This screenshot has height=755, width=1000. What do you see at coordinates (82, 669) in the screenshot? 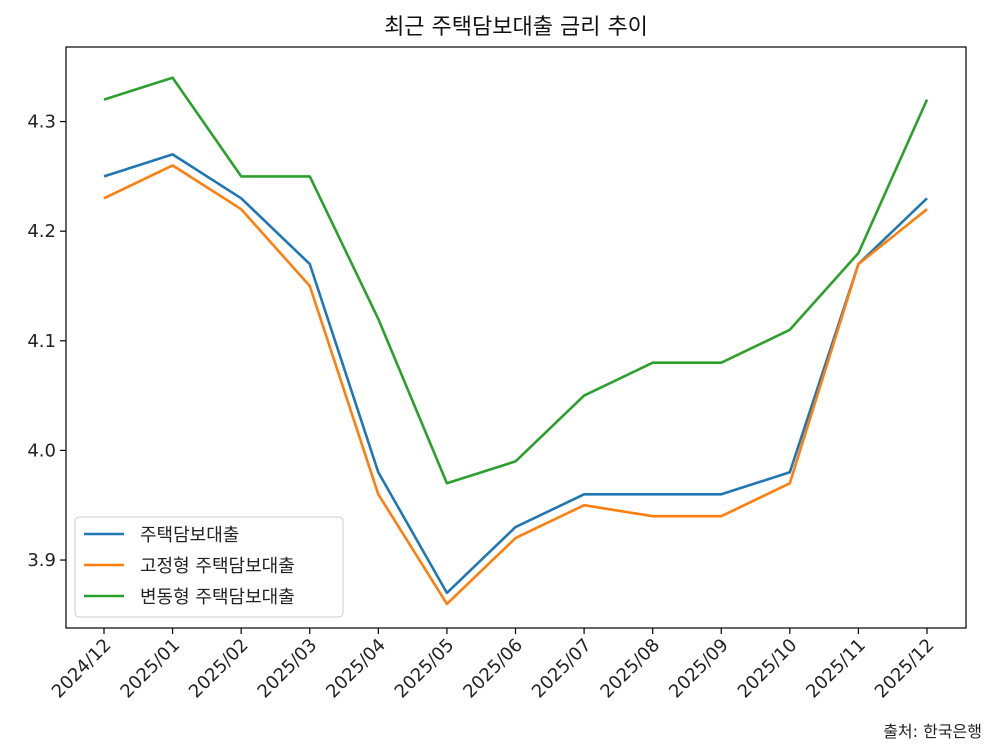
I see `x-tick-label: 2024/12` at bounding box center [82, 669].